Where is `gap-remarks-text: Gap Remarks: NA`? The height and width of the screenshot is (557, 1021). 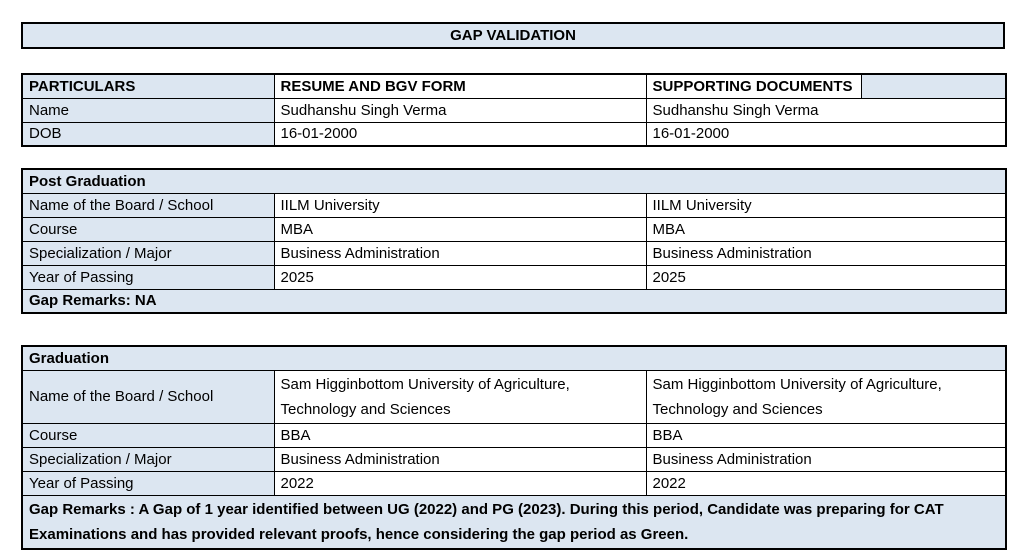
gap-remarks-text: Gap Remarks: NA is located at coordinates (514, 301).